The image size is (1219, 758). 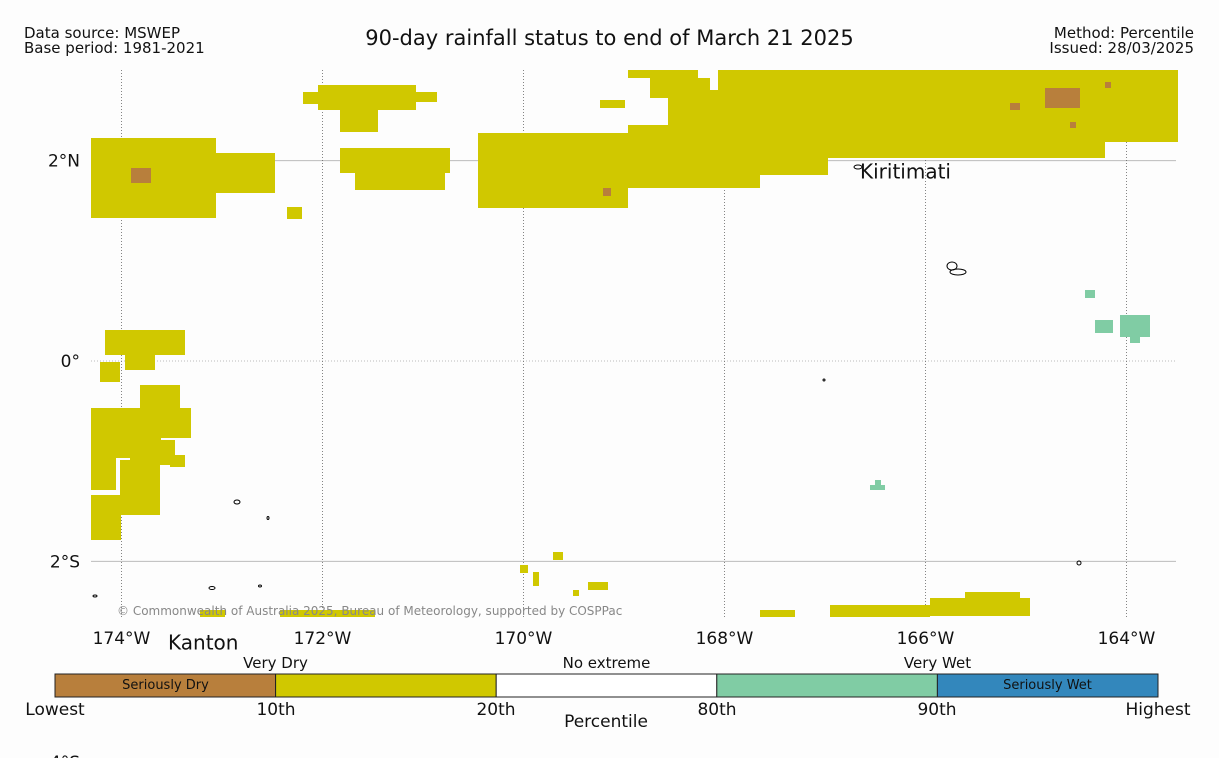 What do you see at coordinates (926, 639) in the screenshot?
I see `longitude-tick-label: 166°W` at bounding box center [926, 639].